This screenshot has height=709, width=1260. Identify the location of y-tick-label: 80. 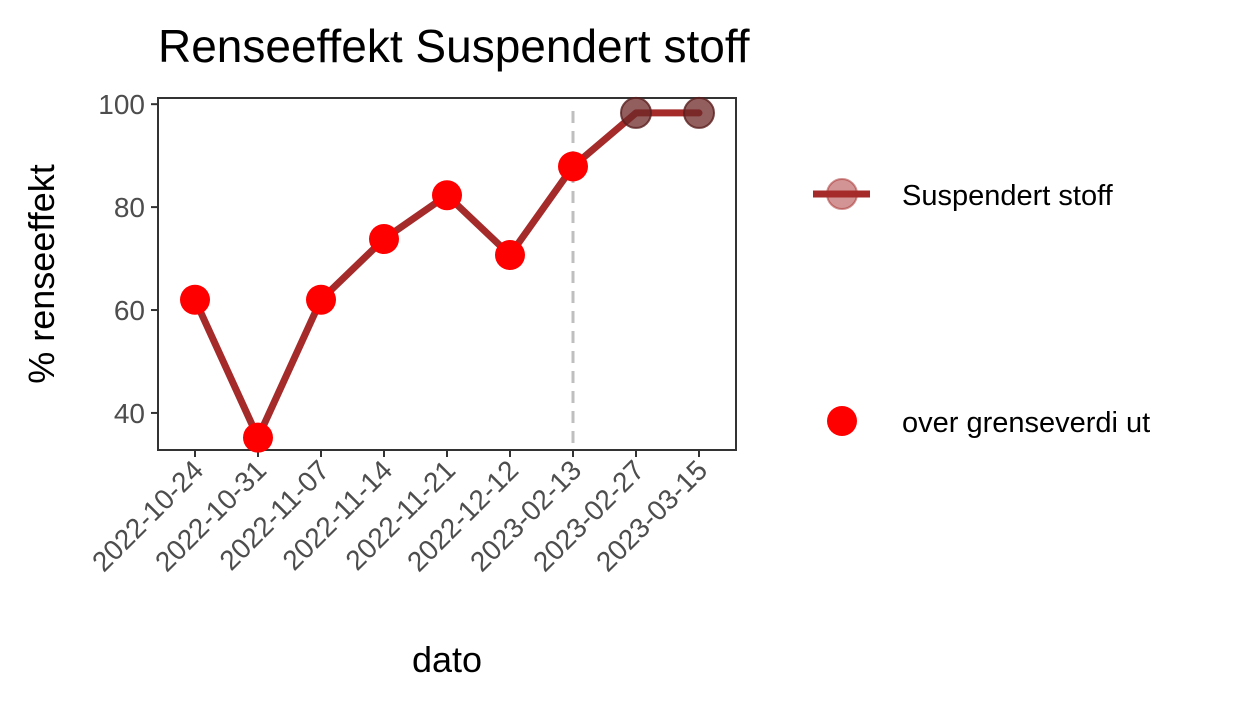
(129, 207).